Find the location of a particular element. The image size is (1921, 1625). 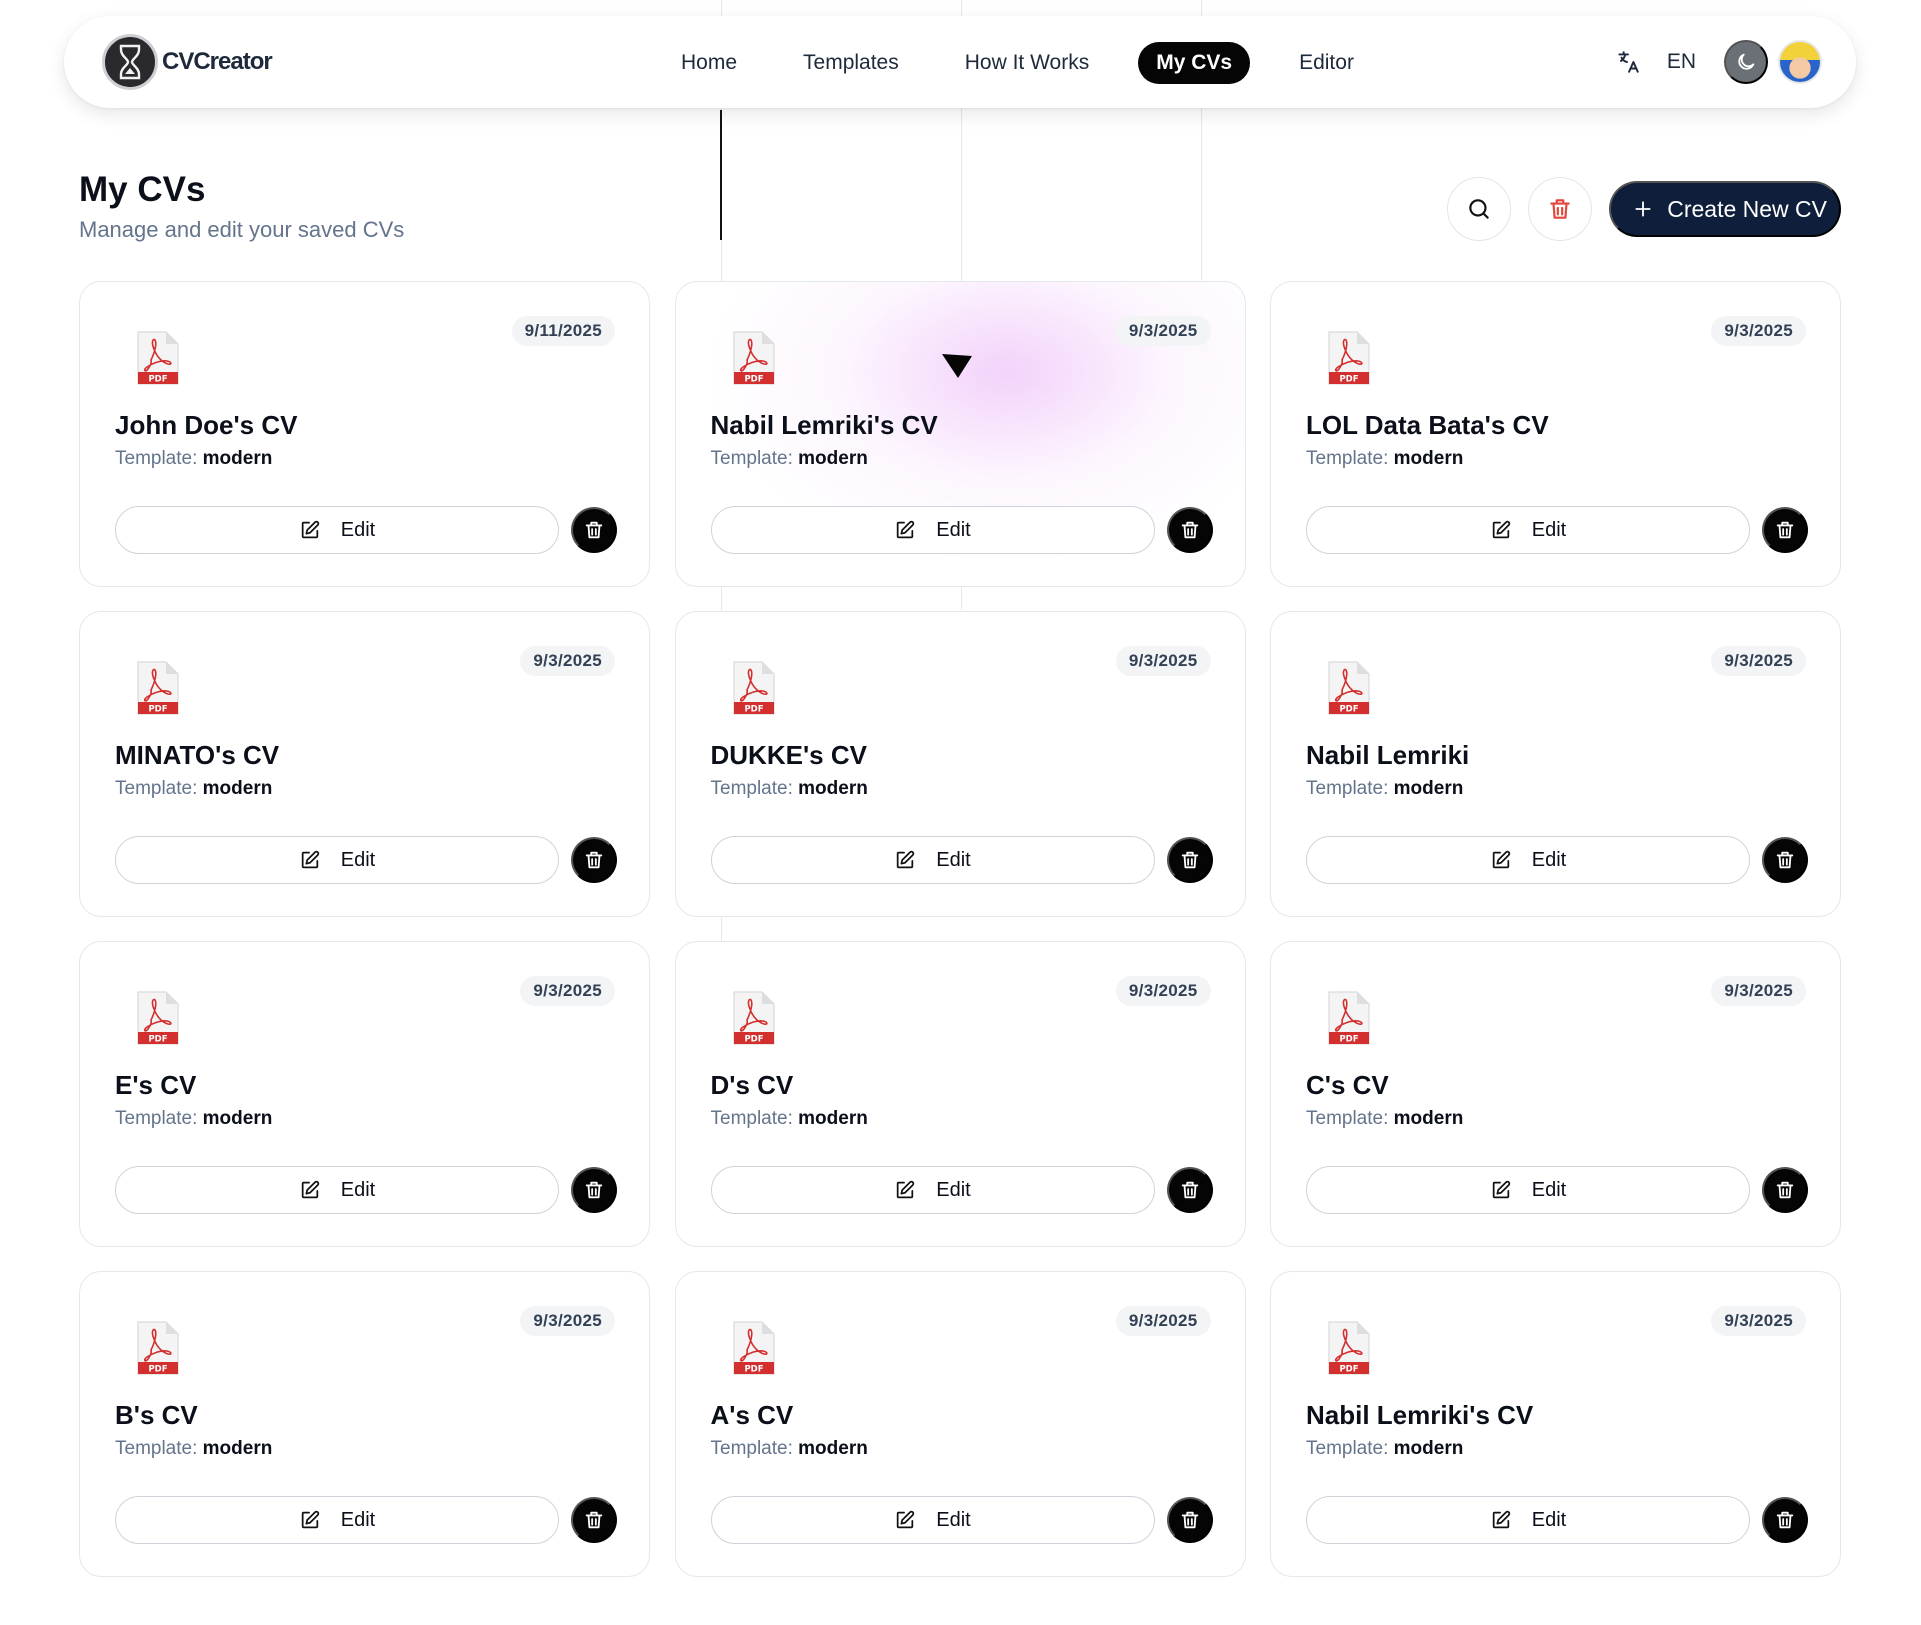

nav-how-it-works: How It Works is located at coordinates (1027, 62).